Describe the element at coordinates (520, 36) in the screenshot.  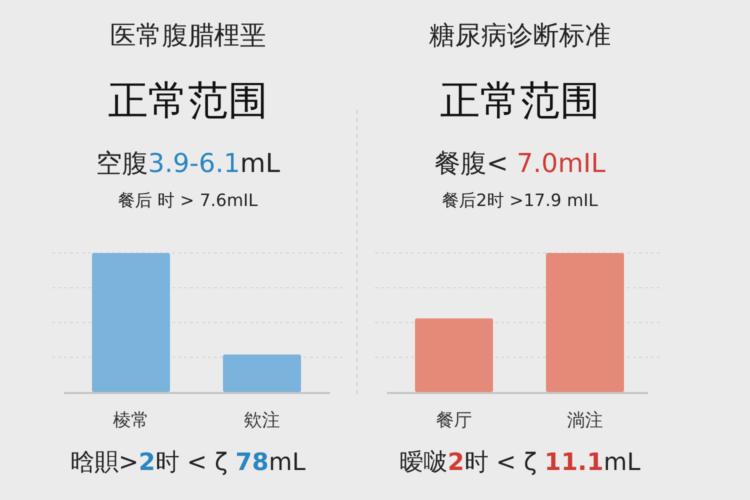
I see `chart-title: 糖尿病诊断标准` at that location.